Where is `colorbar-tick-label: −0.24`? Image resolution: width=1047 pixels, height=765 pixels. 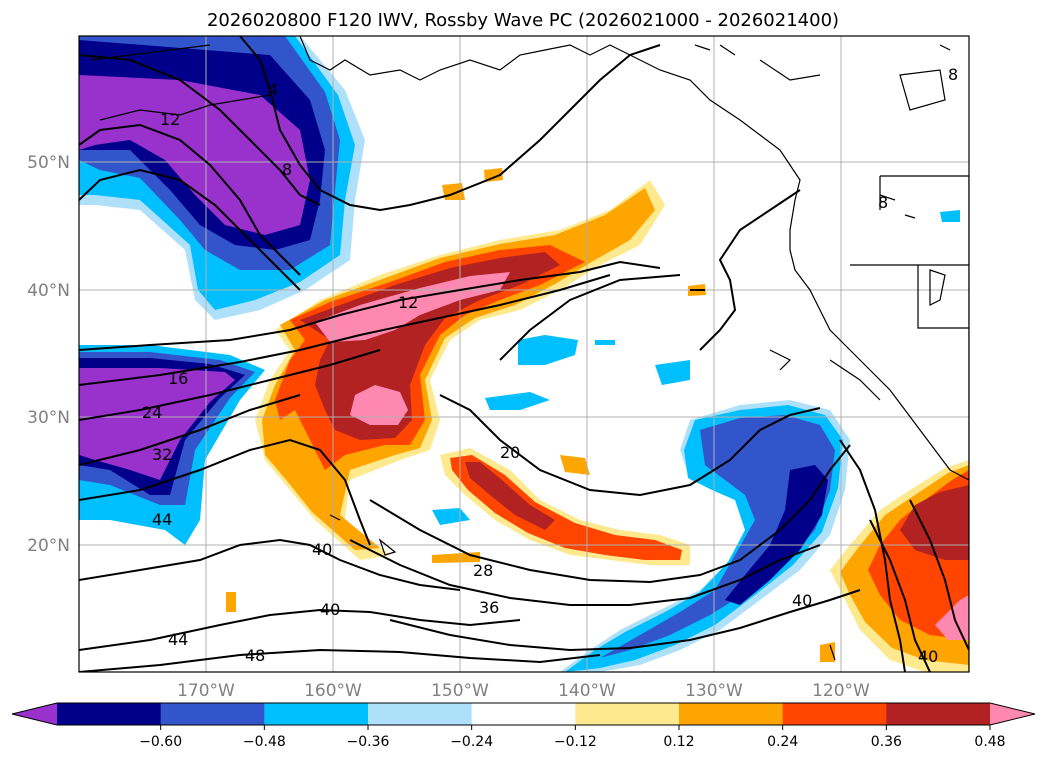 colorbar-tick-label: −0.24 is located at coordinates (471, 742).